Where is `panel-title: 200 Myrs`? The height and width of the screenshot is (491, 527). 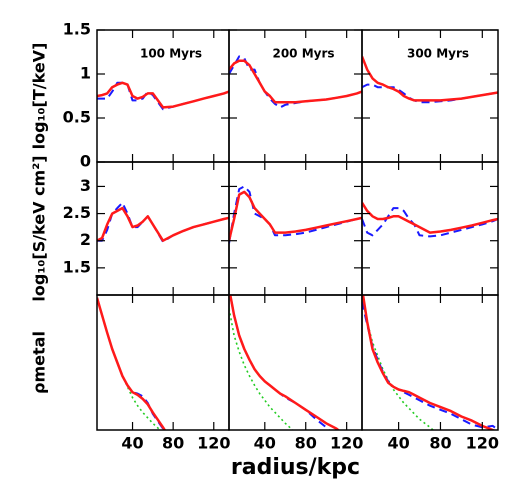
panel-title: 200 Myrs is located at coordinates (303, 54).